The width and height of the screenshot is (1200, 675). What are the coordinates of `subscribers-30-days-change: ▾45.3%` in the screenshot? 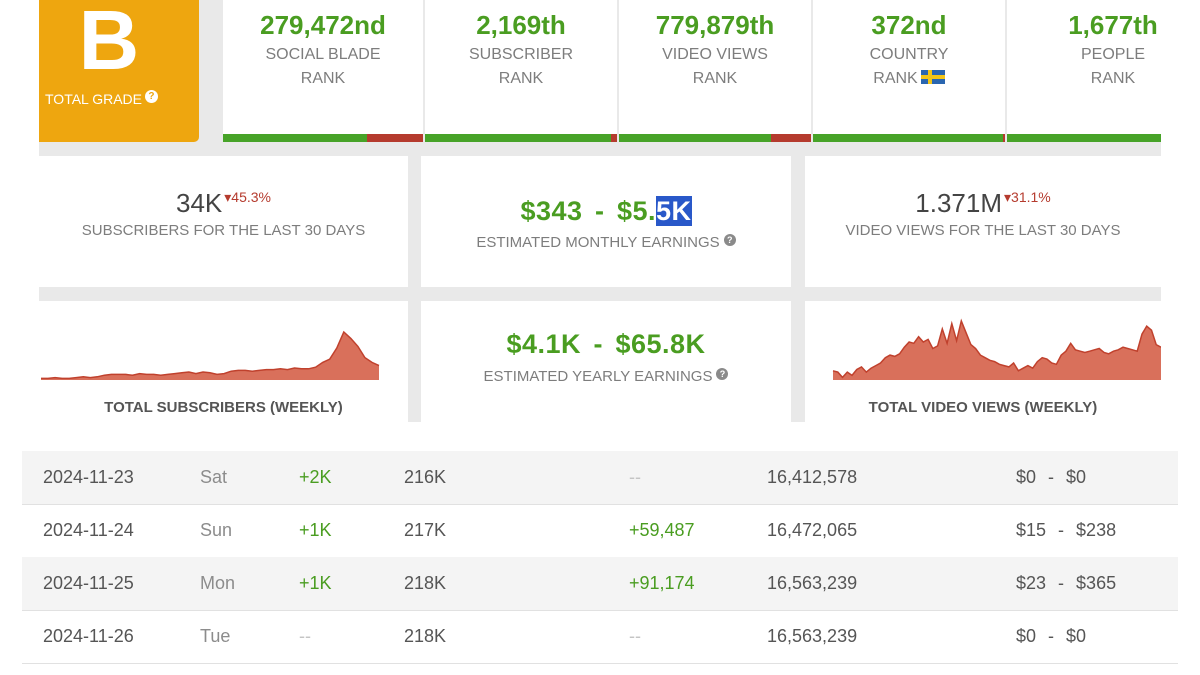 It's located at (247, 197).